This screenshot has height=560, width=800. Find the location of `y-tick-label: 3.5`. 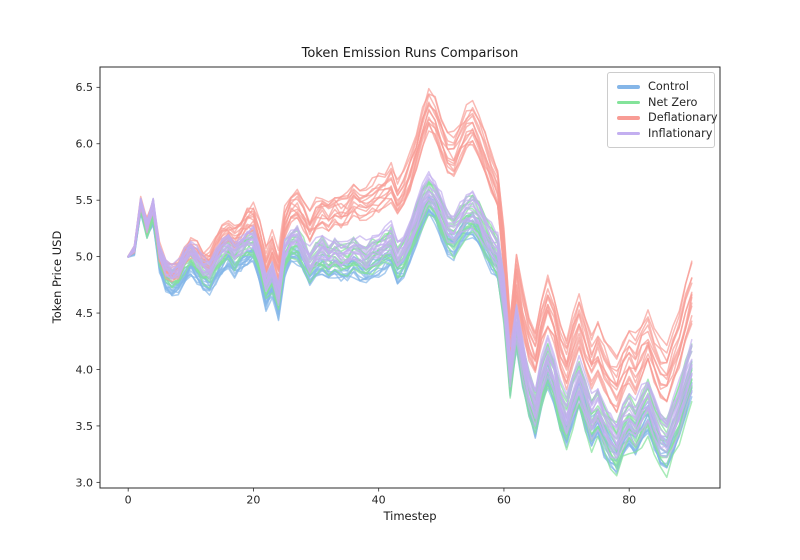

y-tick-label: 3.5 is located at coordinates (85, 426).